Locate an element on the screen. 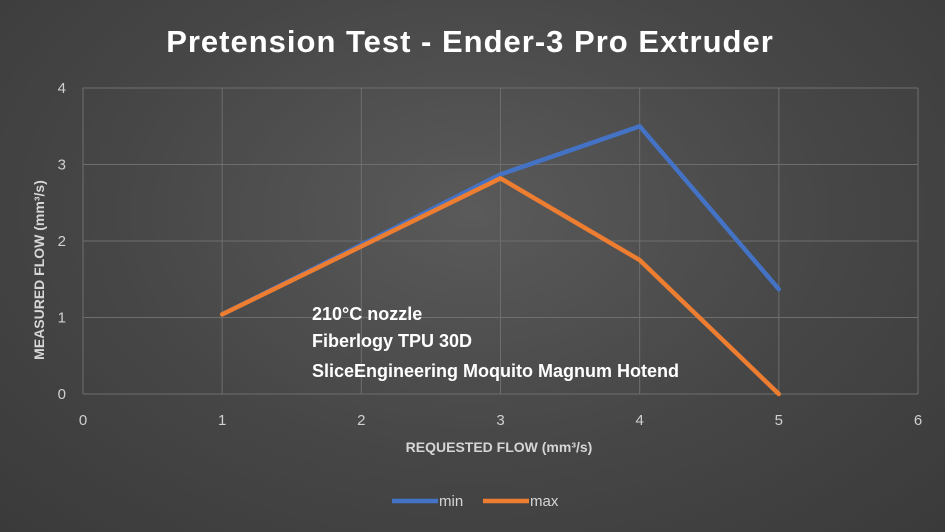 The height and width of the screenshot is (532, 945). x-tick-label: 4 is located at coordinates (639, 420).